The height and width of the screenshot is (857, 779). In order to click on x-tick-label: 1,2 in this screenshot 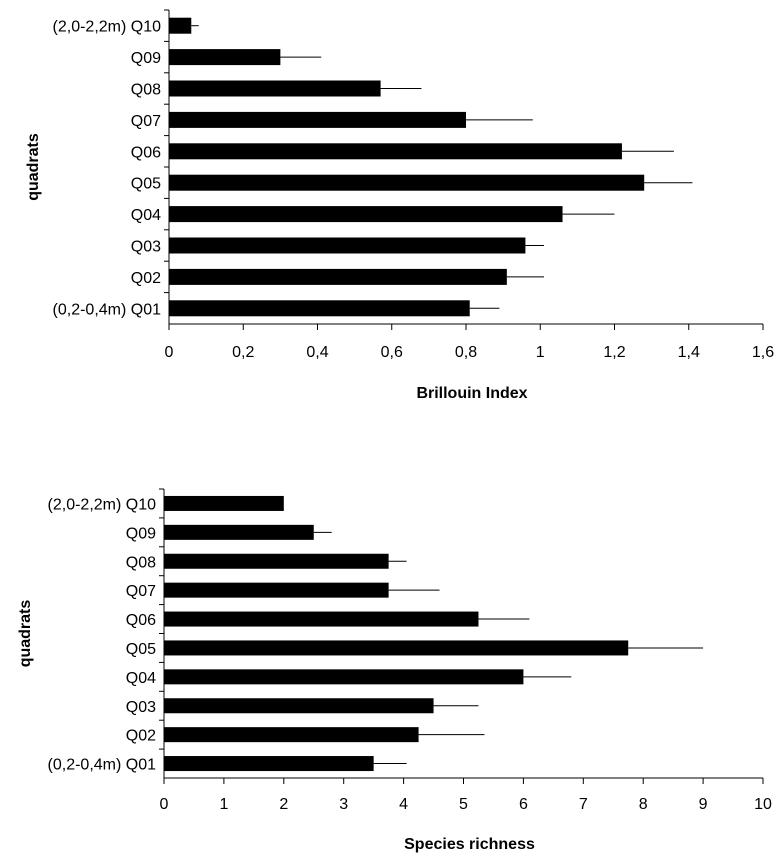, I will do `click(614, 352)`.